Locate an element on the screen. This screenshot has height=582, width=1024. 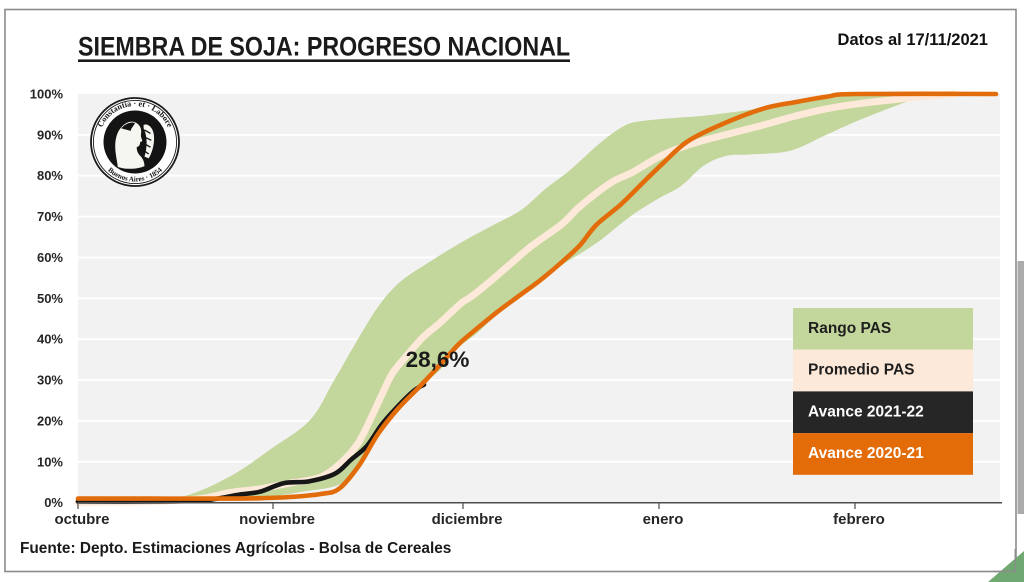
svg-text: 10% is located at coordinates (50, 461).